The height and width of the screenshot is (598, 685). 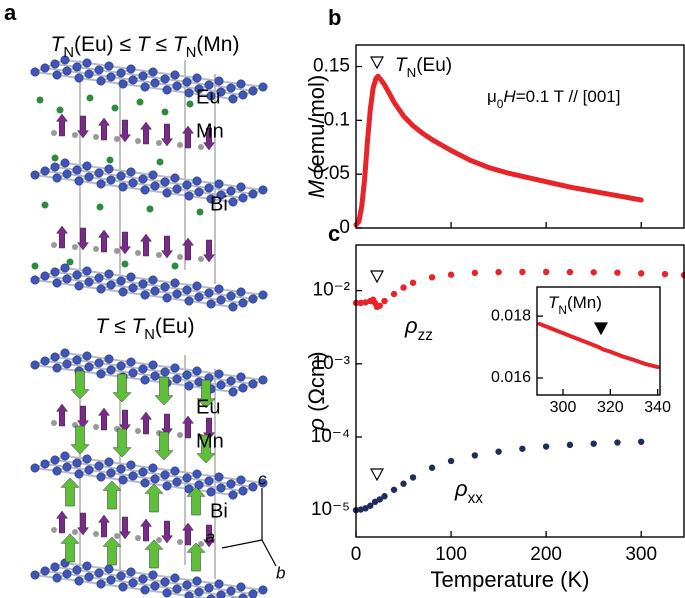 I want to click on annotation: TN(Mn), so click(x=575, y=305).